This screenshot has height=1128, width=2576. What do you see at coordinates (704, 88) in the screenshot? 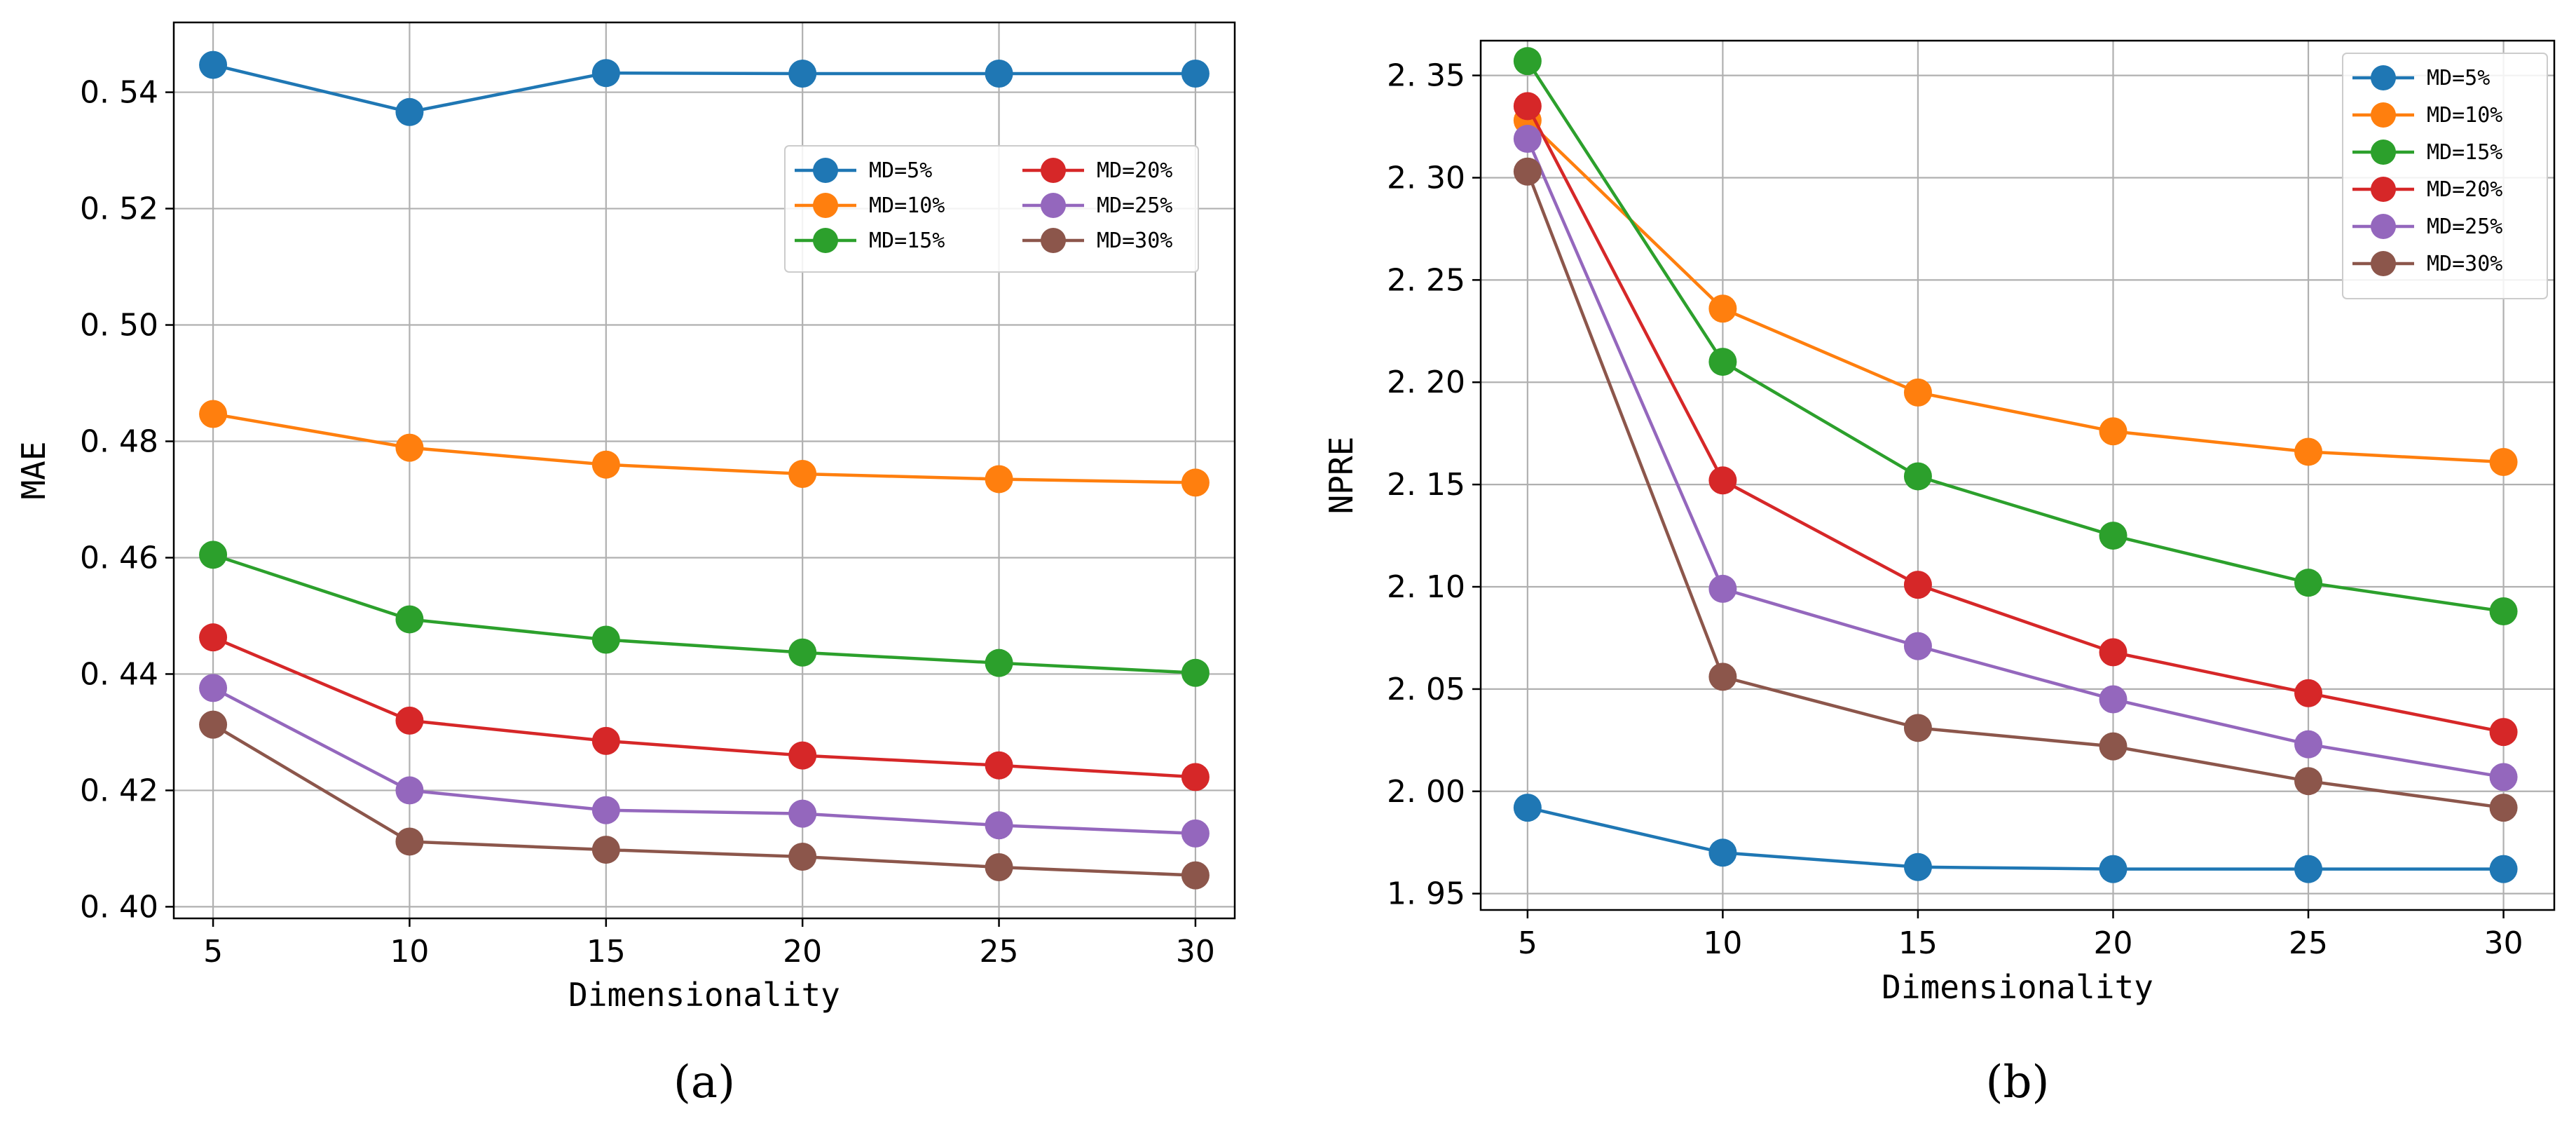
I see `series-MD=5%` at bounding box center [704, 88].